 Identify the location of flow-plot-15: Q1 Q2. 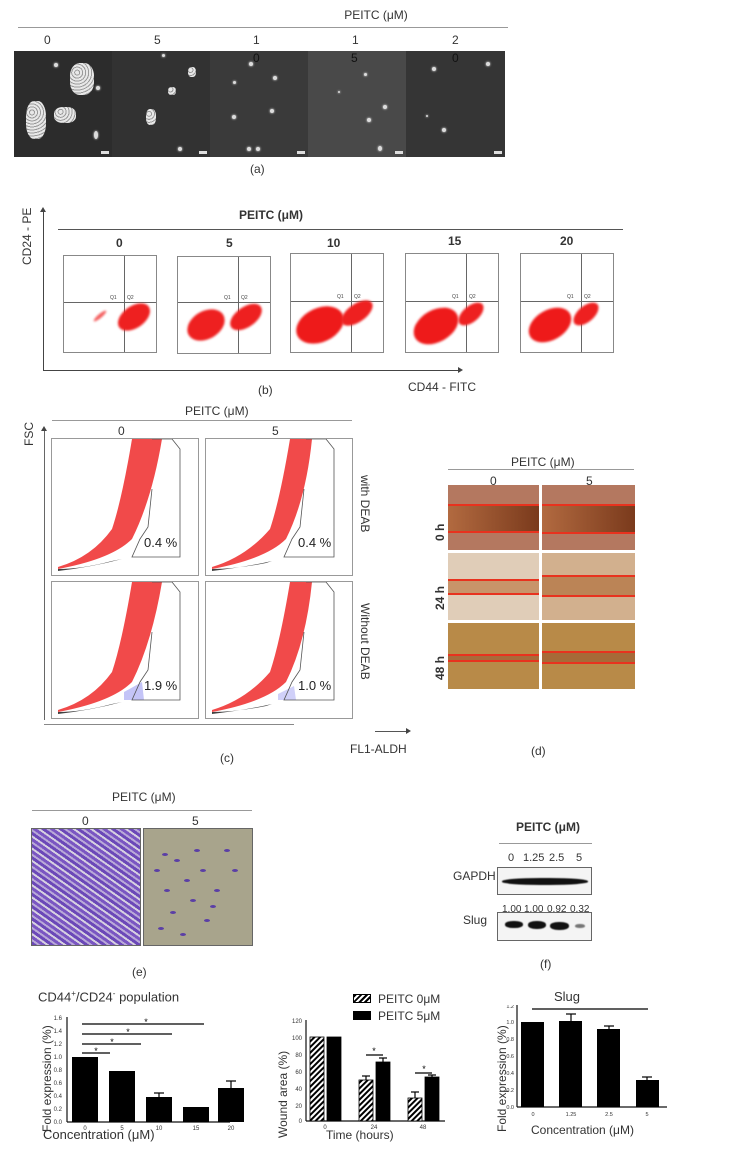
(452, 303).